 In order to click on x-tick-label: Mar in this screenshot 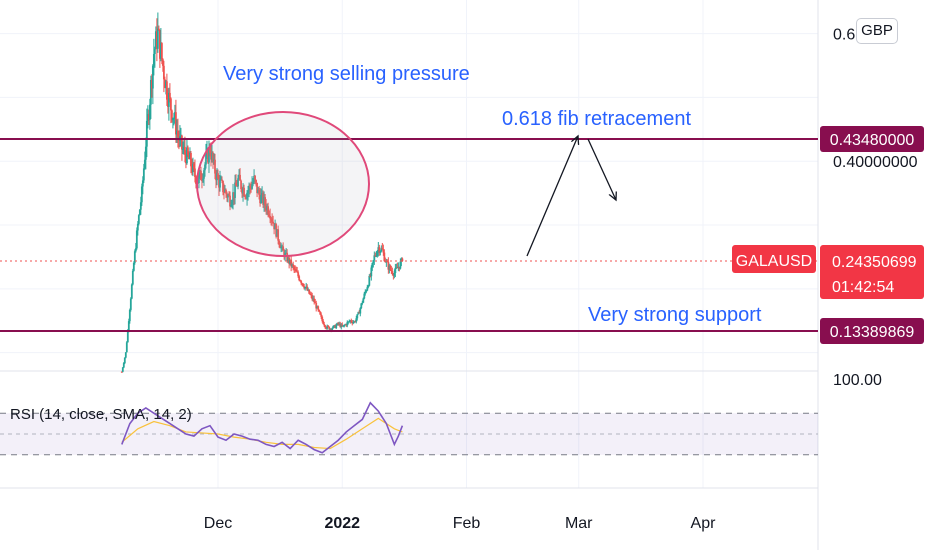, I will do `click(579, 523)`.